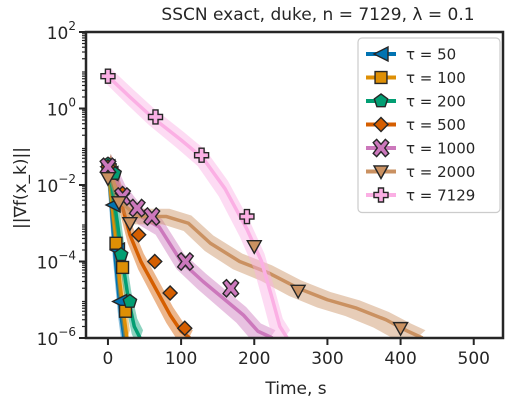  Describe the element at coordinates (61, 31) in the screenshot. I see `y-tick-label: 10²` at that location.